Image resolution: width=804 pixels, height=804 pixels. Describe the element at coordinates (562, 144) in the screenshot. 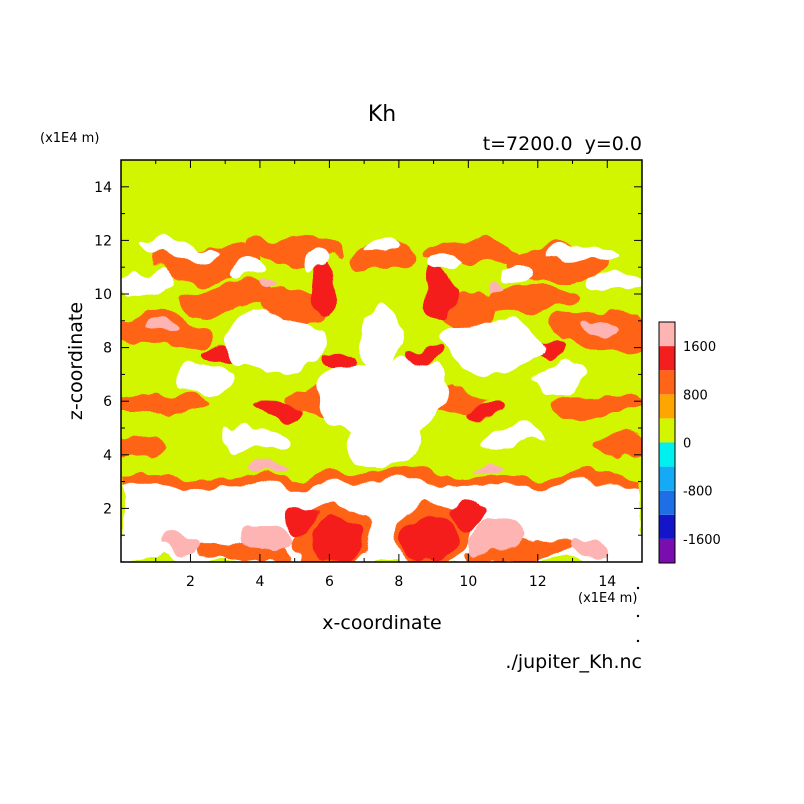

I see `chart-subtitle: t=7200.0 y=0.0` at that location.